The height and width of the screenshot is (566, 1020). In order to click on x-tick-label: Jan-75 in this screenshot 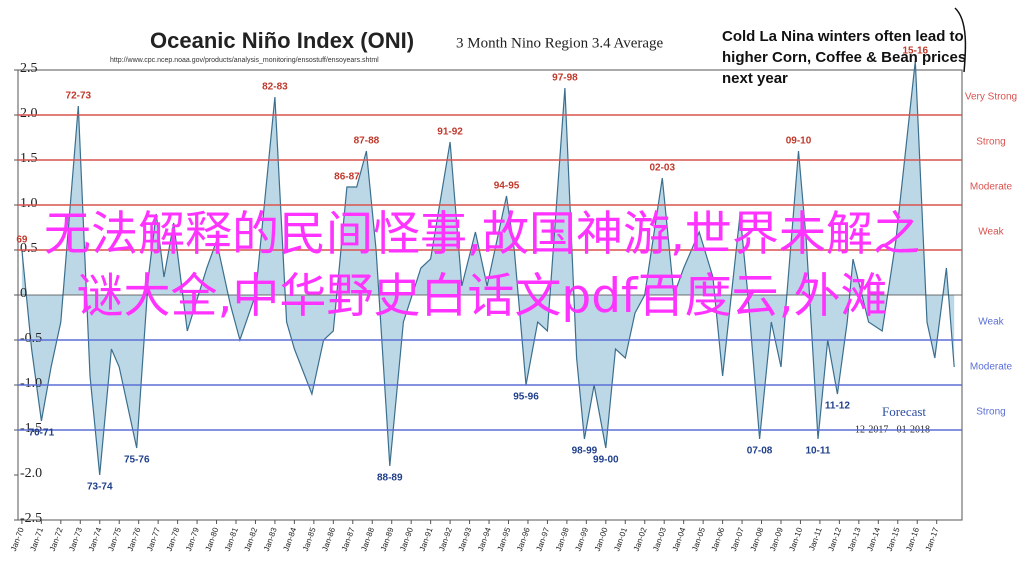, I will do `click(114, 539)`.